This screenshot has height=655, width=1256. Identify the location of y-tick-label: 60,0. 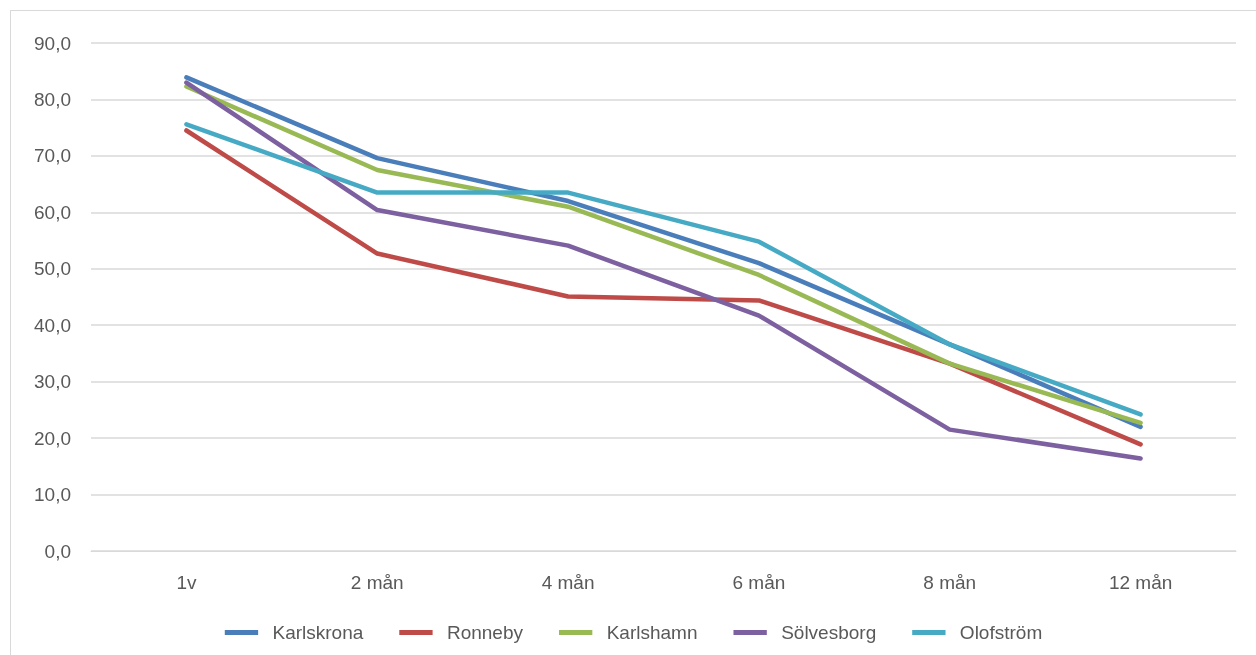
(52, 212).